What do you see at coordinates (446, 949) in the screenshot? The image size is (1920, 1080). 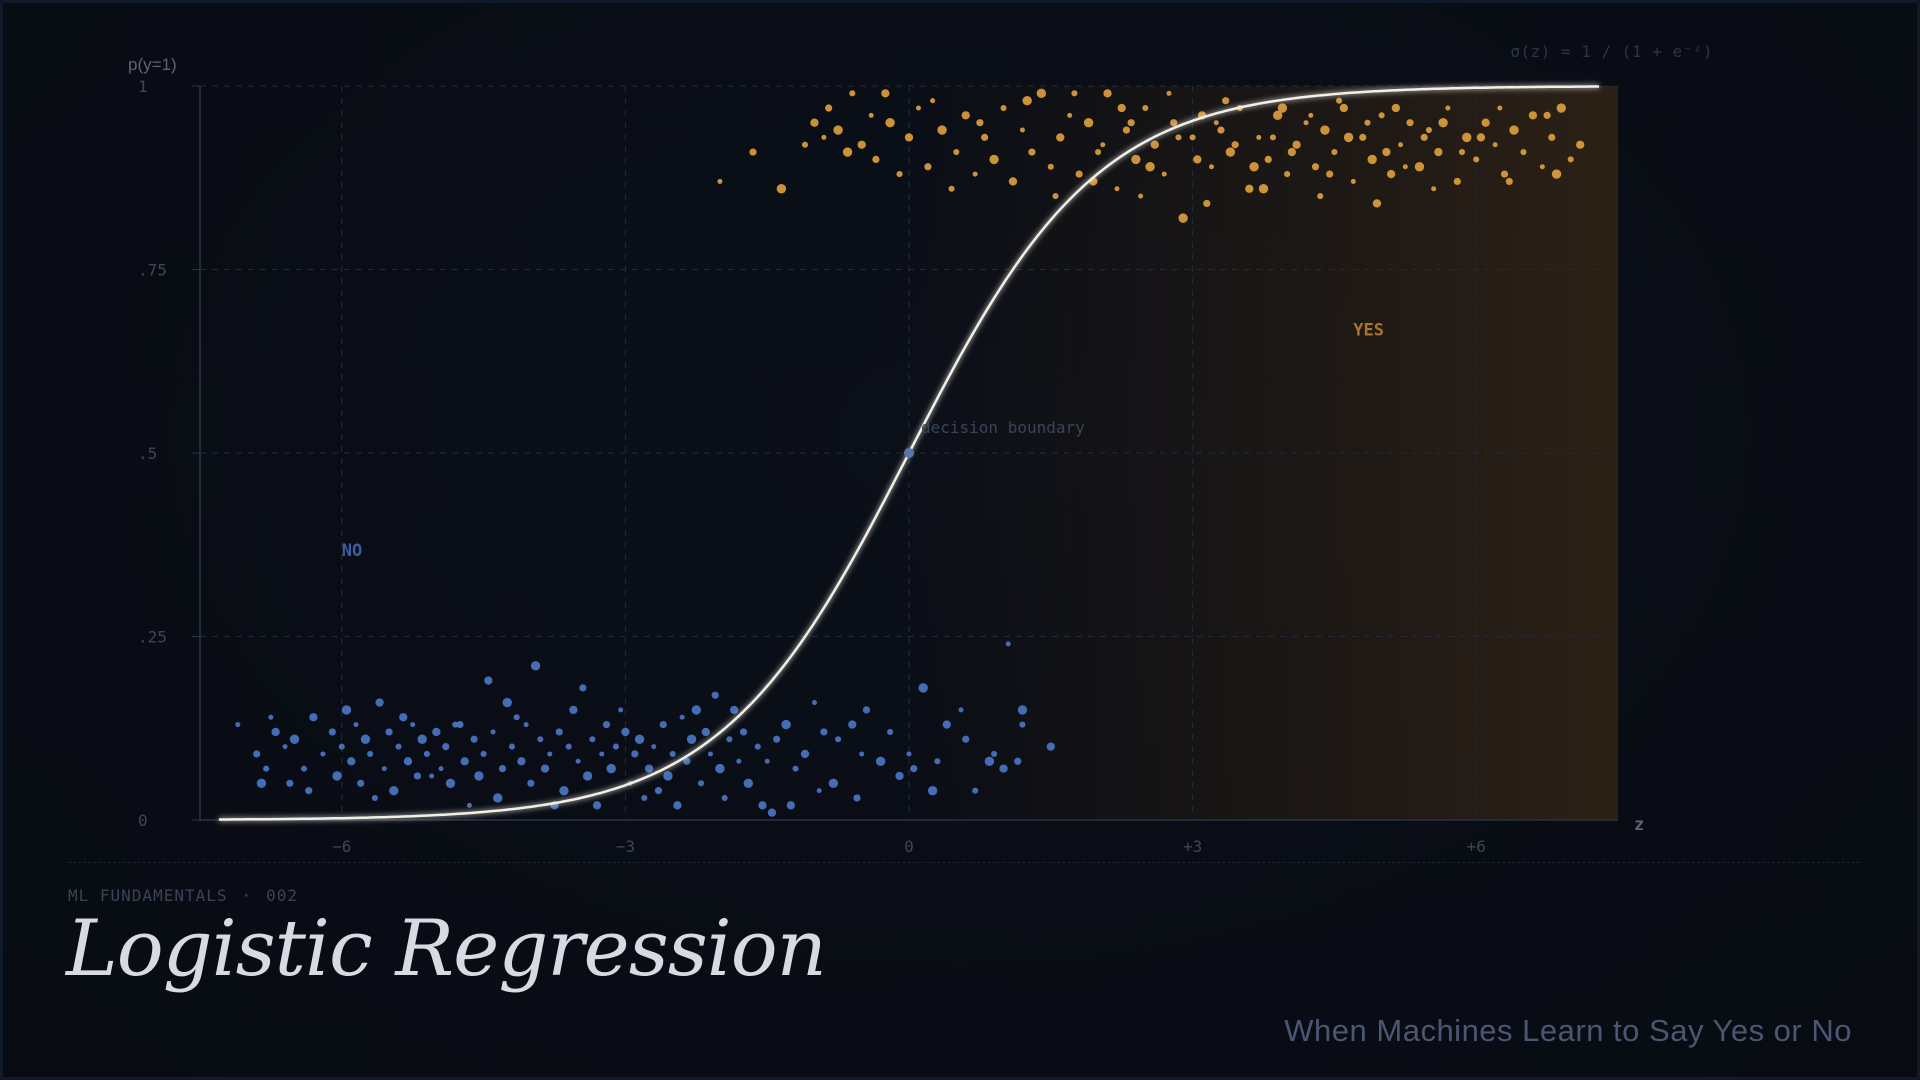 I see `page-title: Logistic Regression` at bounding box center [446, 949].